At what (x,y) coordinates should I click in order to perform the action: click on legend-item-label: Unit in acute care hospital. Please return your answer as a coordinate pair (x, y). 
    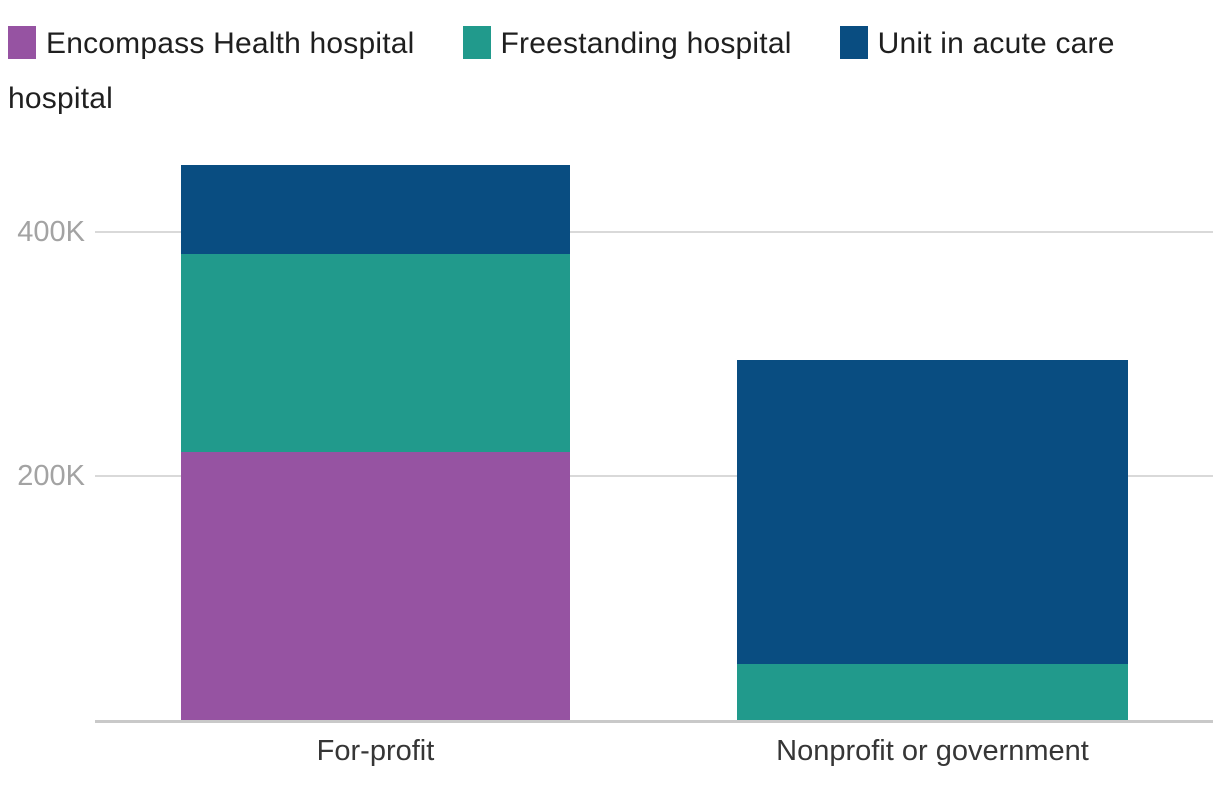
    Looking at the image, I should click on (561, 71).